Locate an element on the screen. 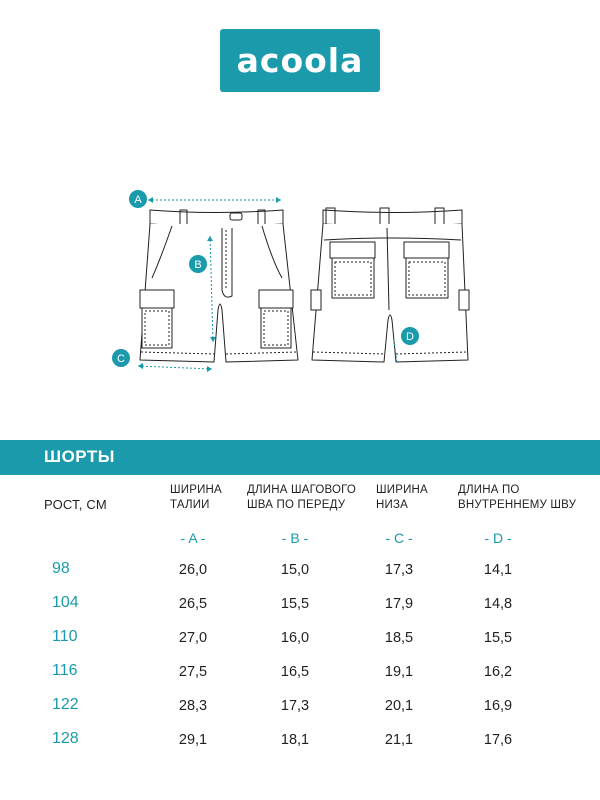 The width and height of the screenshot is (600, 800). row-height-122: 122 is located at coordinates (65, 704).